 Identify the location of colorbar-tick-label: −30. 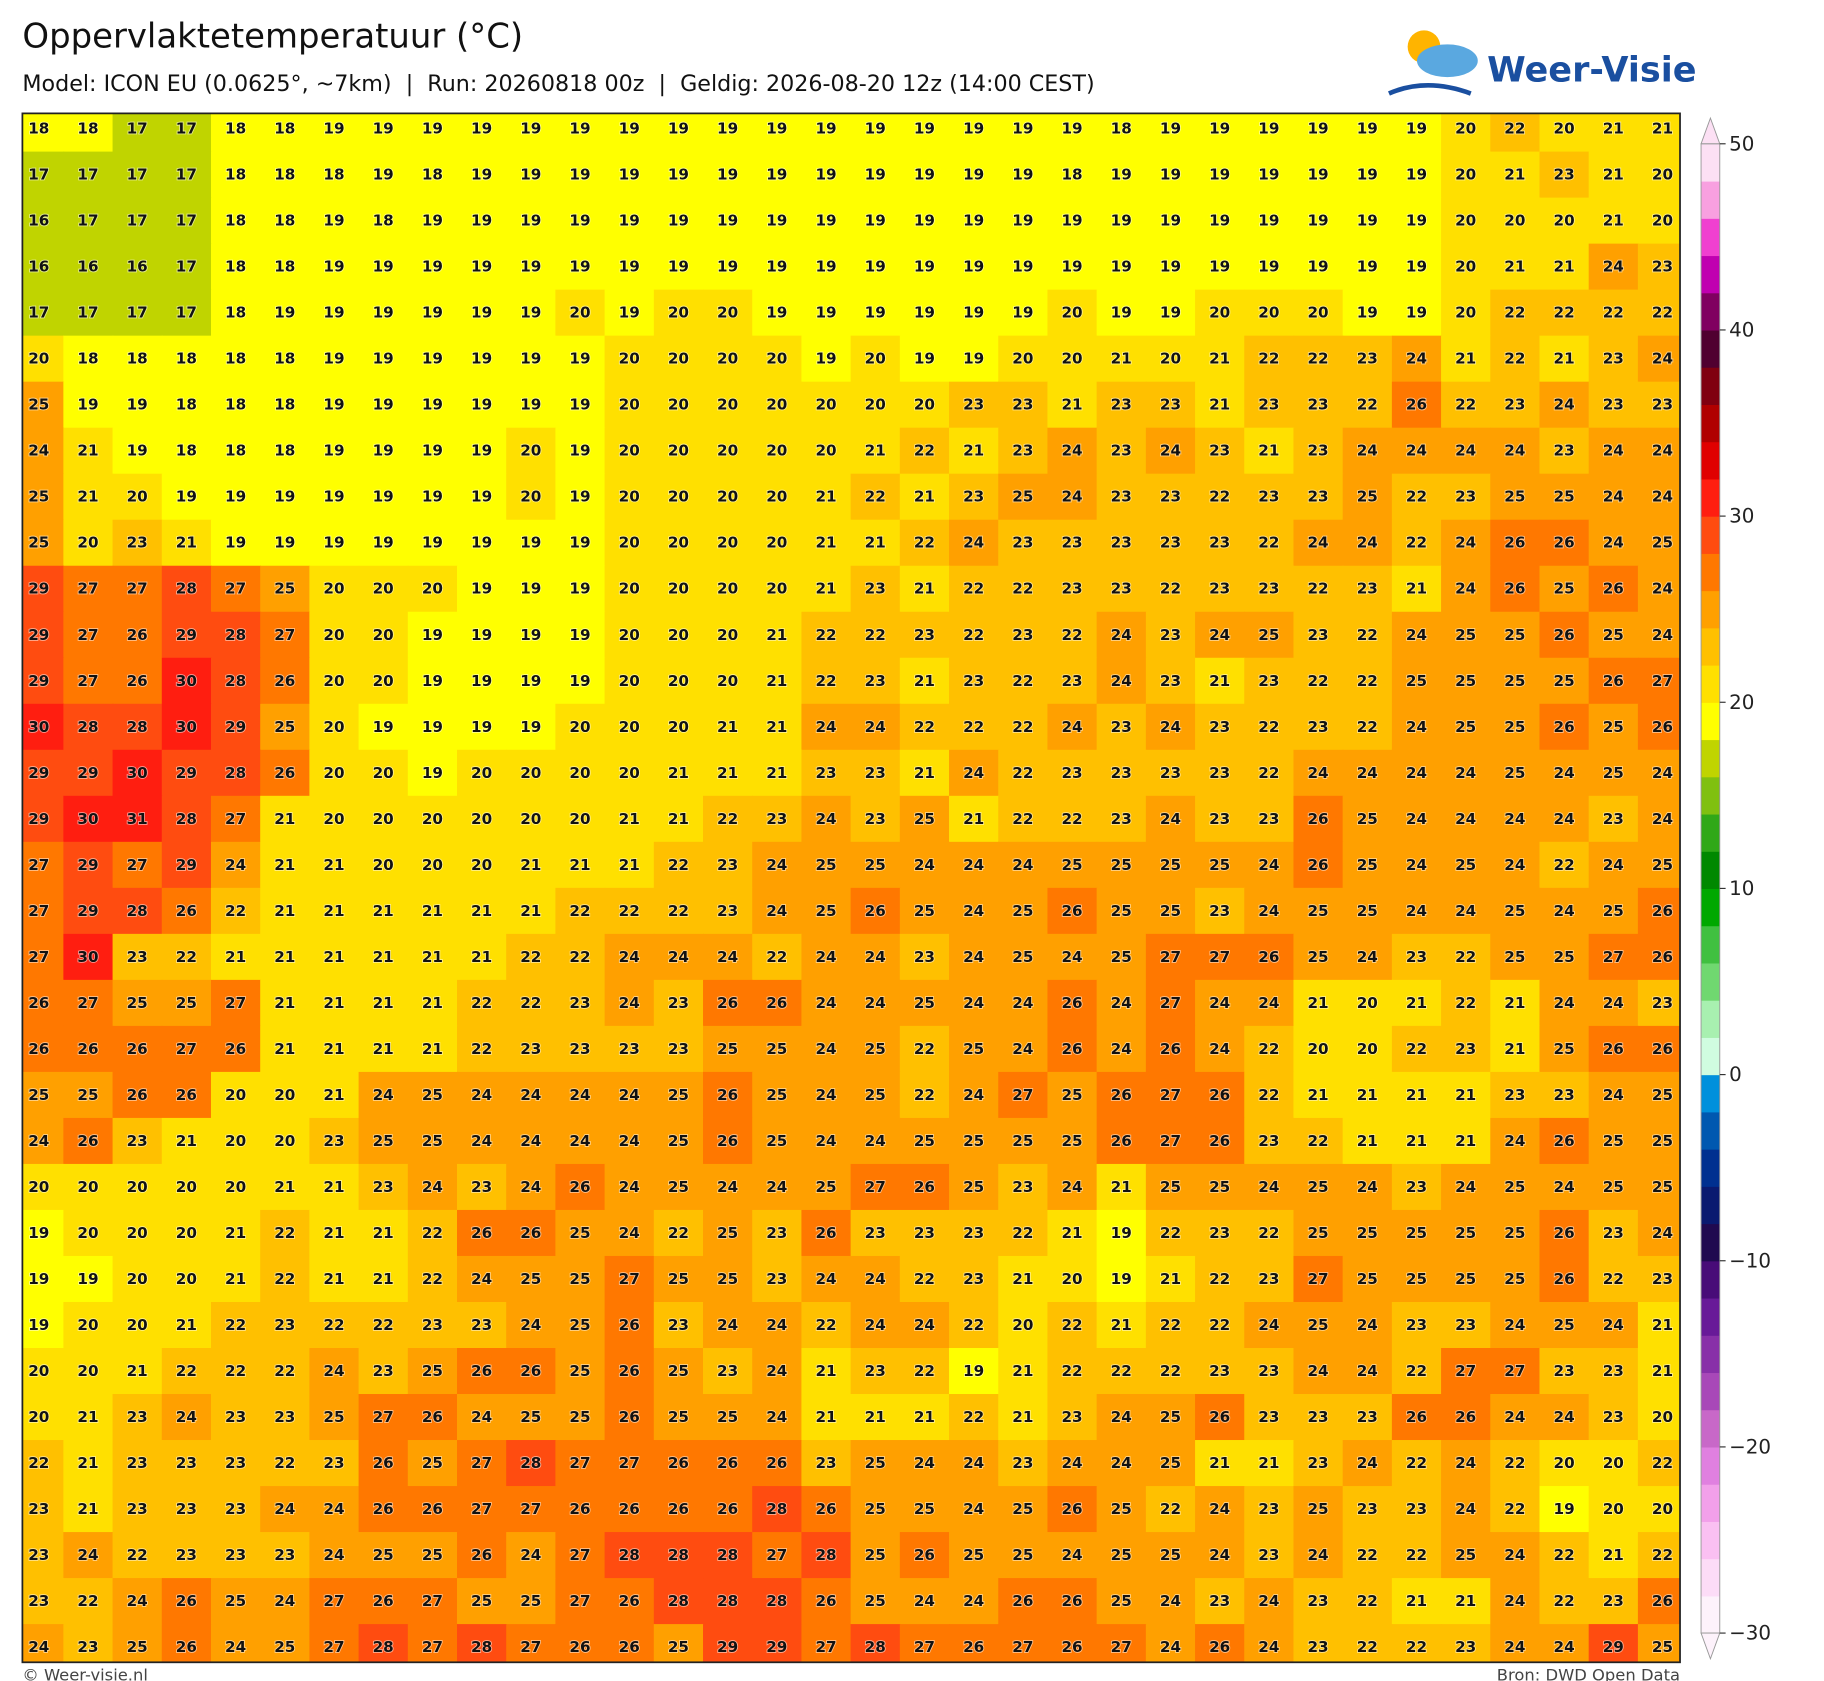
(1750, 1633).